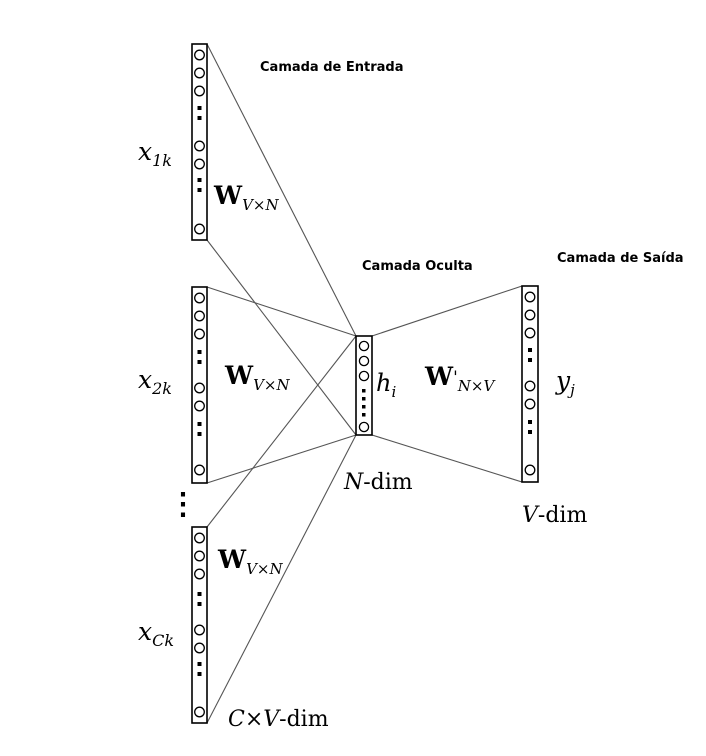 This screenshot has height=756, width=706. Describe the element at coordinates (155, 153) in the screenshot. I see `input-label-x1k: x1k` at that location.